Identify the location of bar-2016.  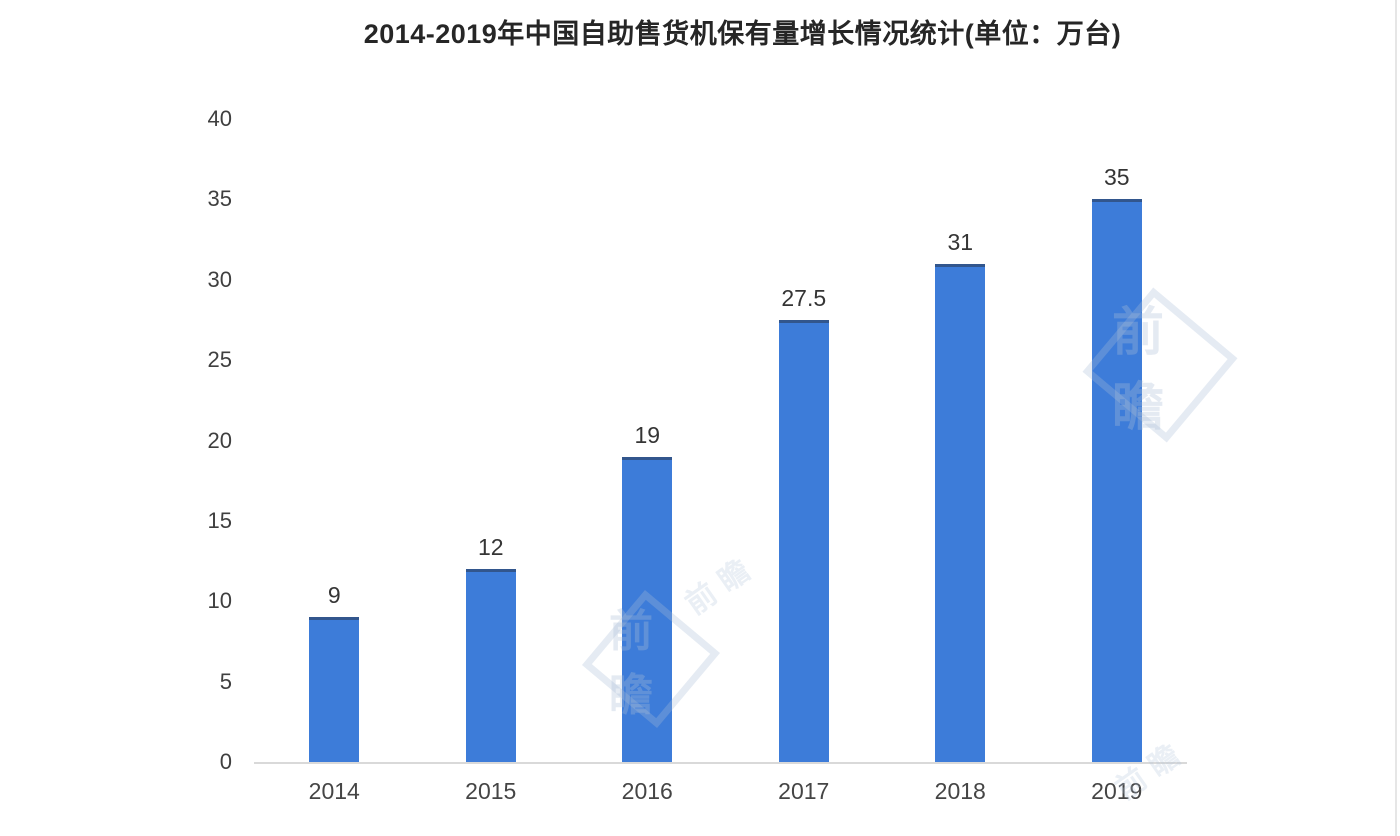
(647, 609).